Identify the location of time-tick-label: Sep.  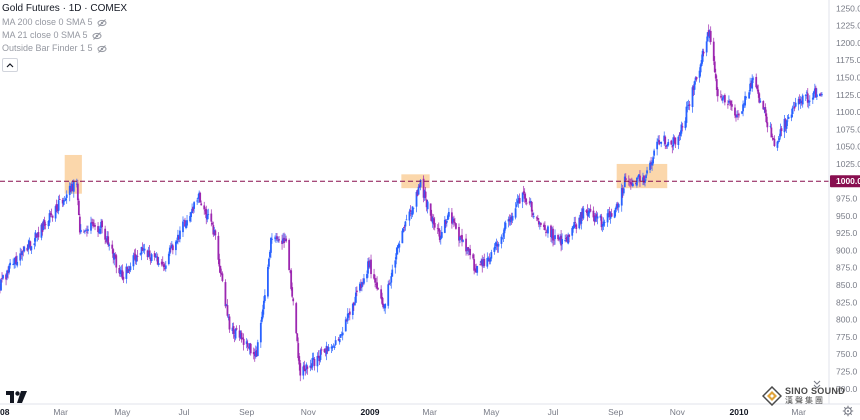
(615, 412).